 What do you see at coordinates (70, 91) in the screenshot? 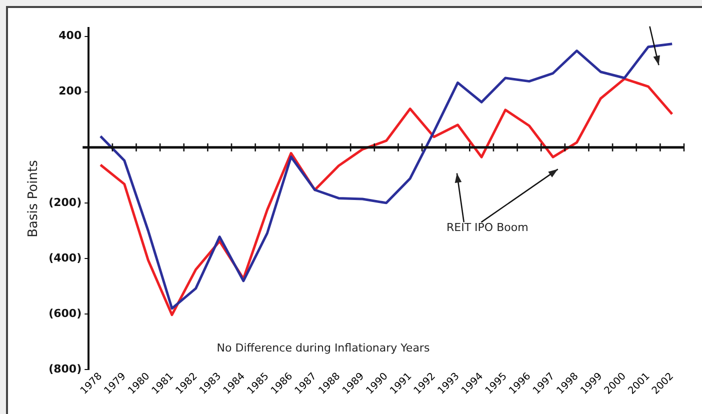
I see `y-tick-label: 200` at bounding box center [70, 91].